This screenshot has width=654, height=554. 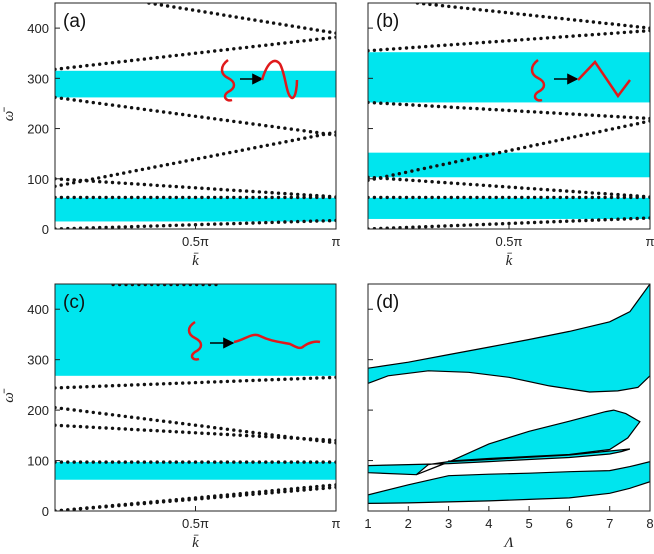 What do you see at coordinates (509, 77) in the screenshot?
I see `bandgap-region` at bounding box center [509, 77].